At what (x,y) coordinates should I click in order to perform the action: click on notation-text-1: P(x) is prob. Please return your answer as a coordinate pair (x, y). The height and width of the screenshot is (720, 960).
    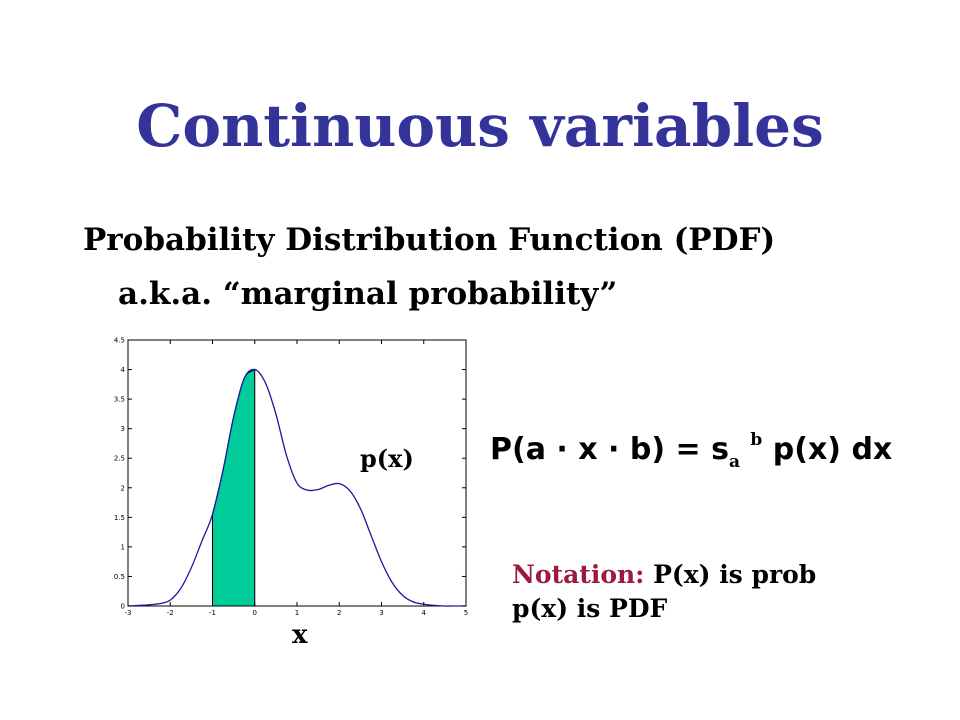
    Looking at the image, I should click on (735, 574).